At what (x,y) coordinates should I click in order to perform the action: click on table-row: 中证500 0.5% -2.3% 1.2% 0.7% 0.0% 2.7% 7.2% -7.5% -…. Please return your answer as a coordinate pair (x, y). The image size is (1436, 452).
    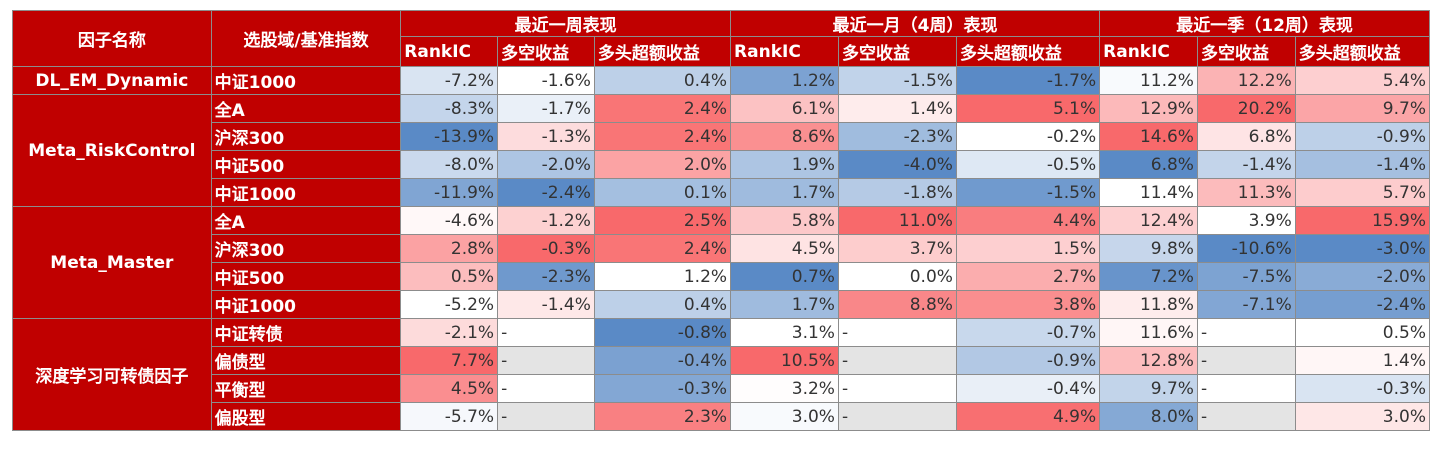
    Looking at the image, I should click on (722, 276).